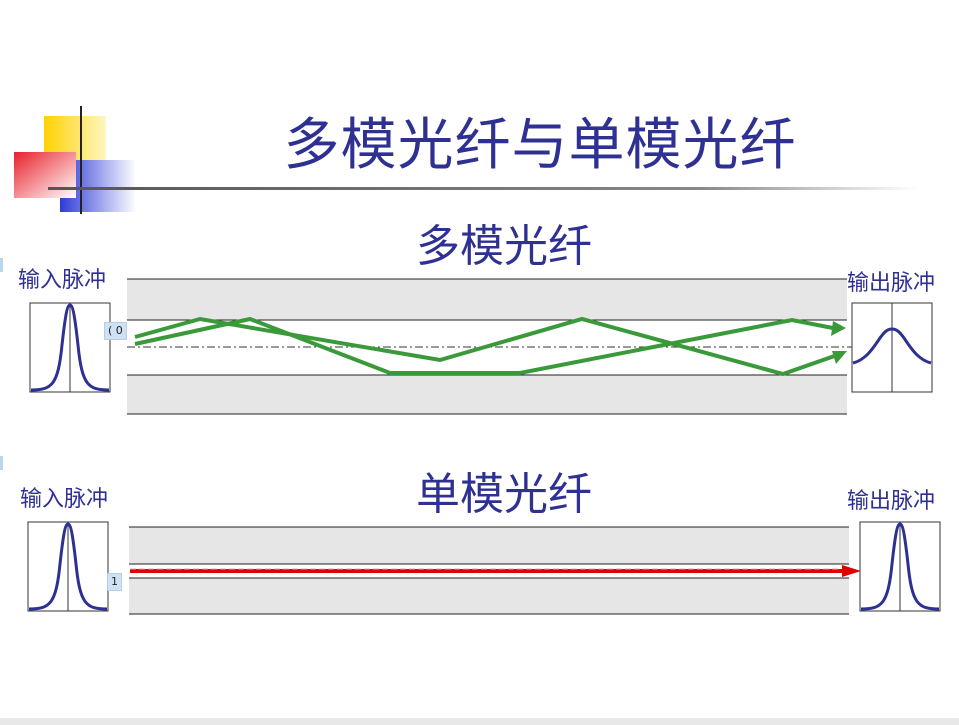  Describe the element at coordinates (504, 246) in the screenshot. I see `multimode-heading: 多模光纤` at that location.